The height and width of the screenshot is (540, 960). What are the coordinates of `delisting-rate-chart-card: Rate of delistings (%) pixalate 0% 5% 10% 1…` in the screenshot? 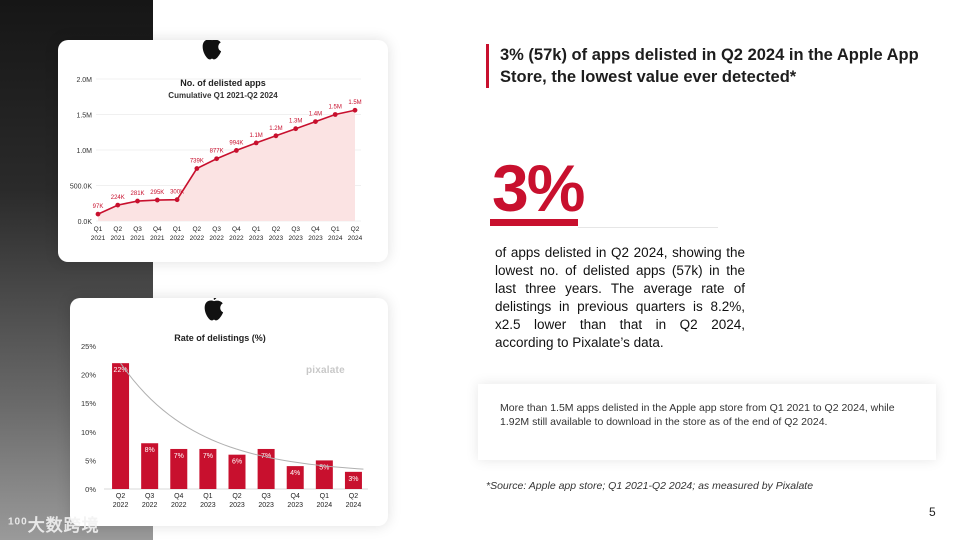 It's located at (229, 412).